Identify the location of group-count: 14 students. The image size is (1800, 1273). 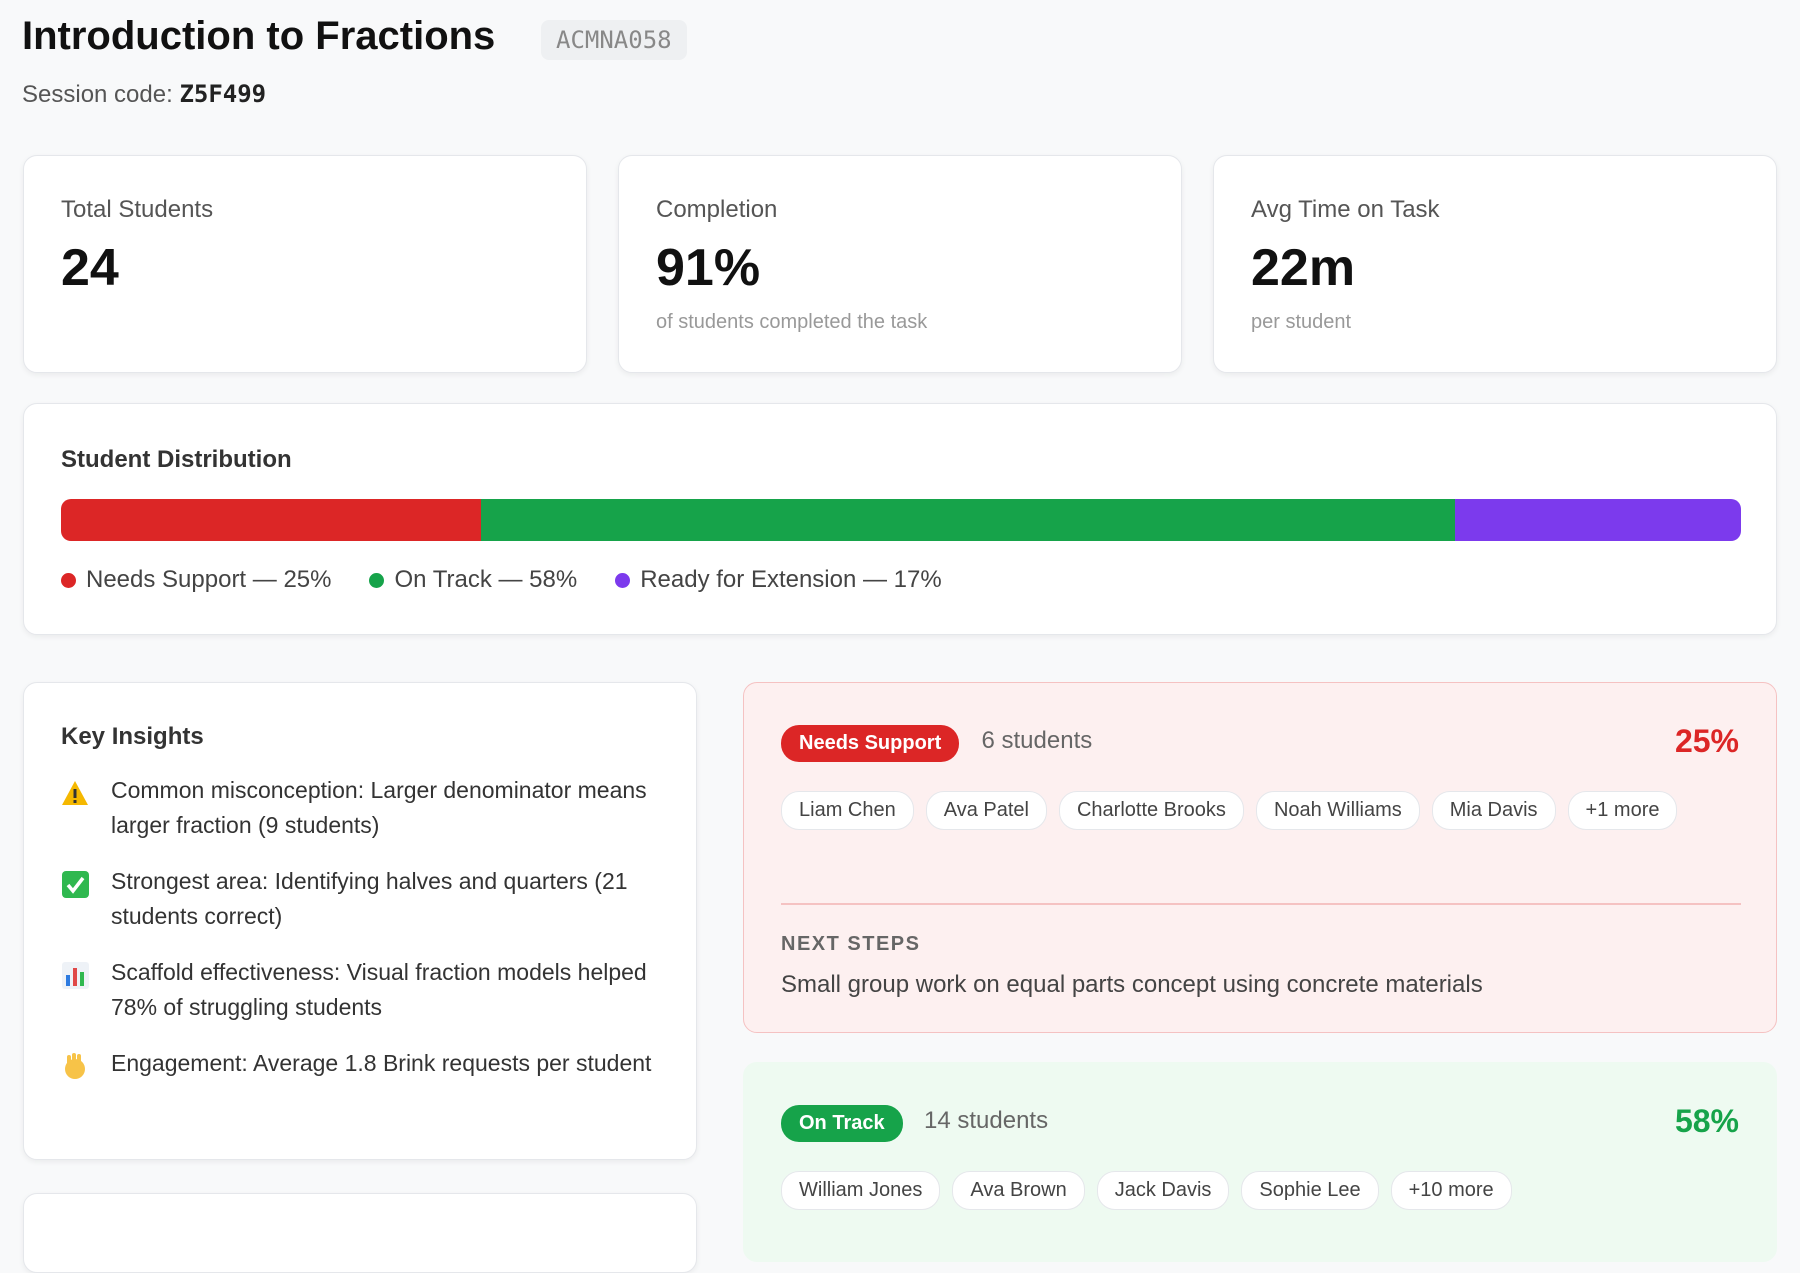
(986, 1120).